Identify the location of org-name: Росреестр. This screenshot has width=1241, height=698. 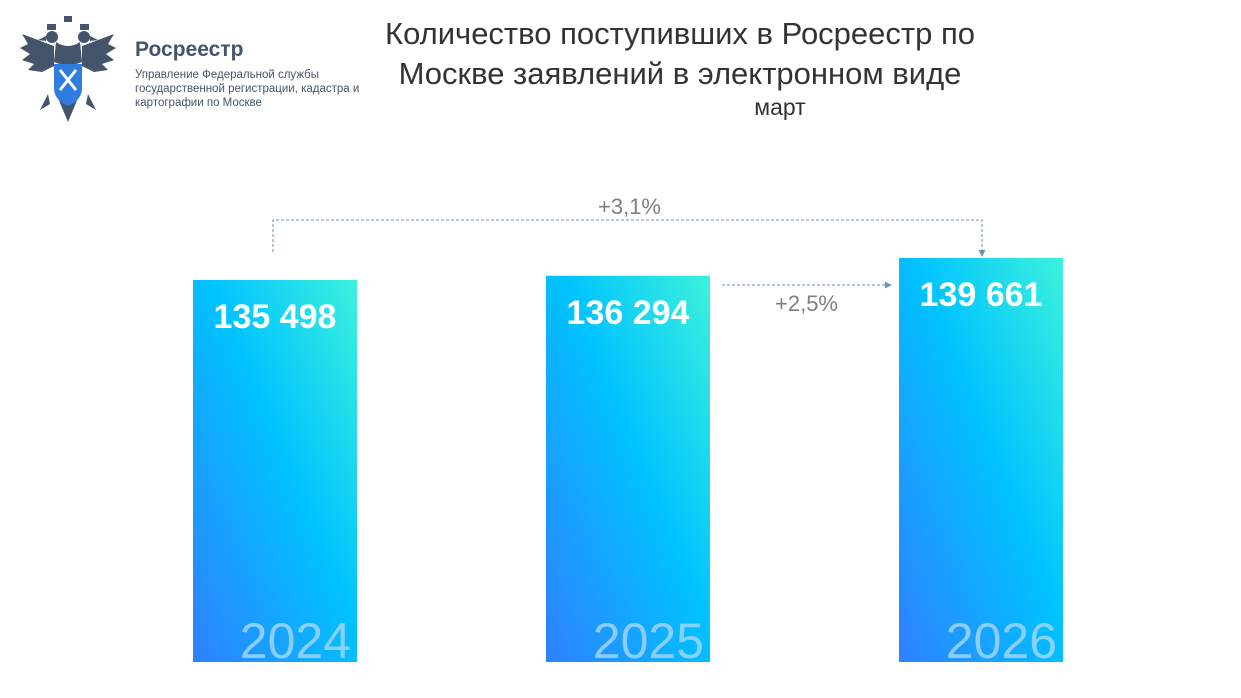
(189, 49).